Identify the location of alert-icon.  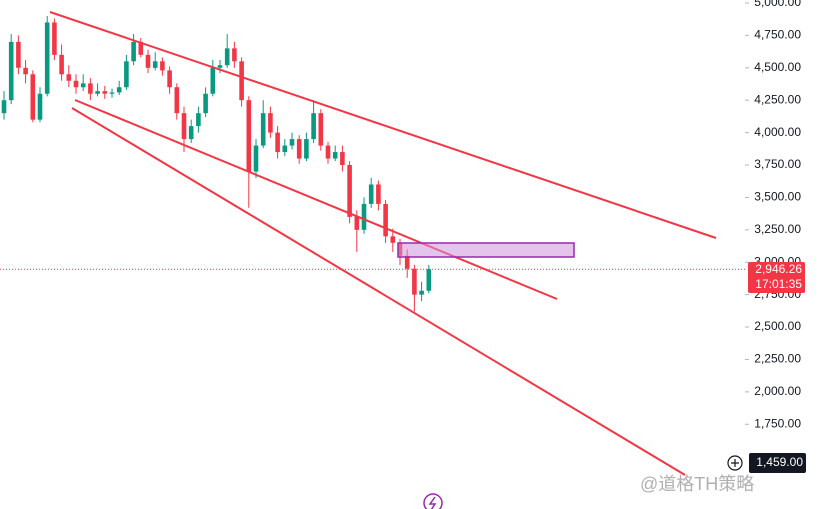
(433, 501).